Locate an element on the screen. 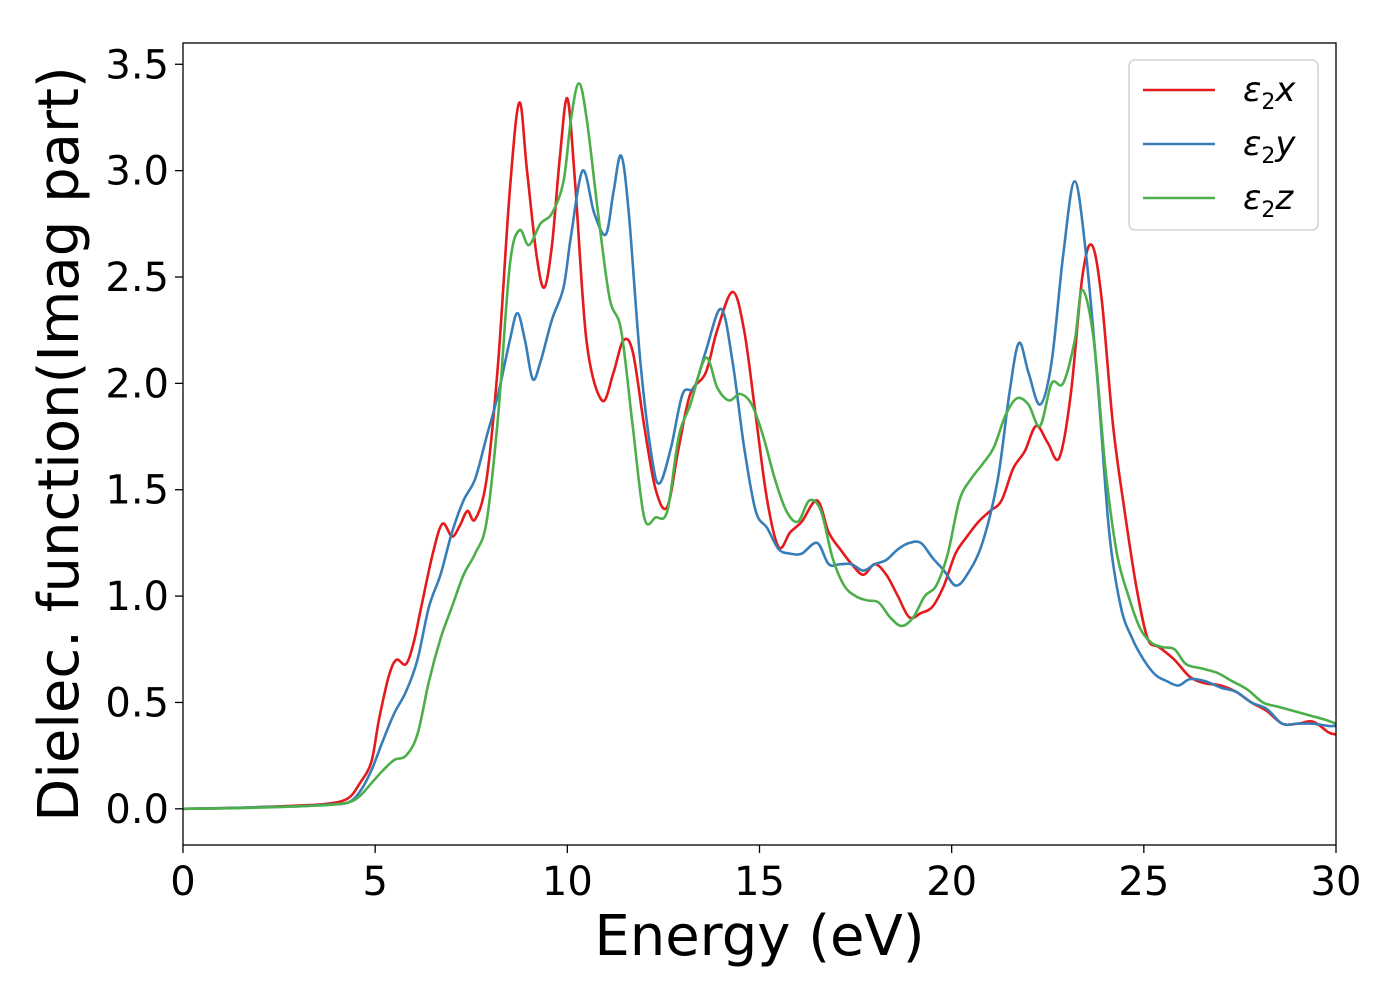 This screenshot has height=1004, width=1400. legend: ε2x ε2y ε2z is located at coordinates (1223, 145).